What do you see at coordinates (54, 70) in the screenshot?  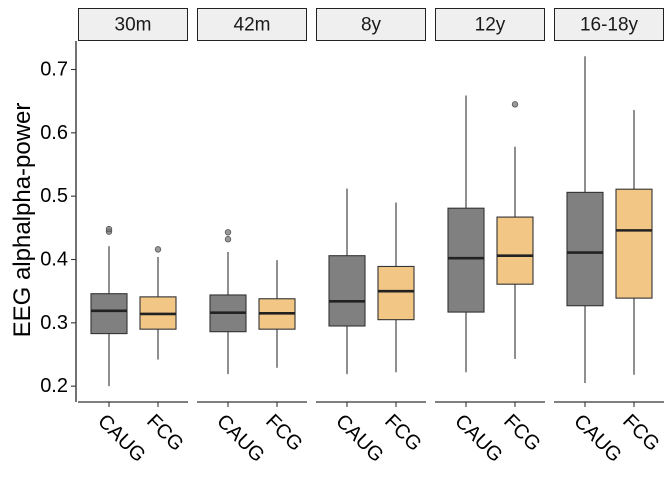 I see `y-tick-label: 0.7` at bounding box center [54, 70].